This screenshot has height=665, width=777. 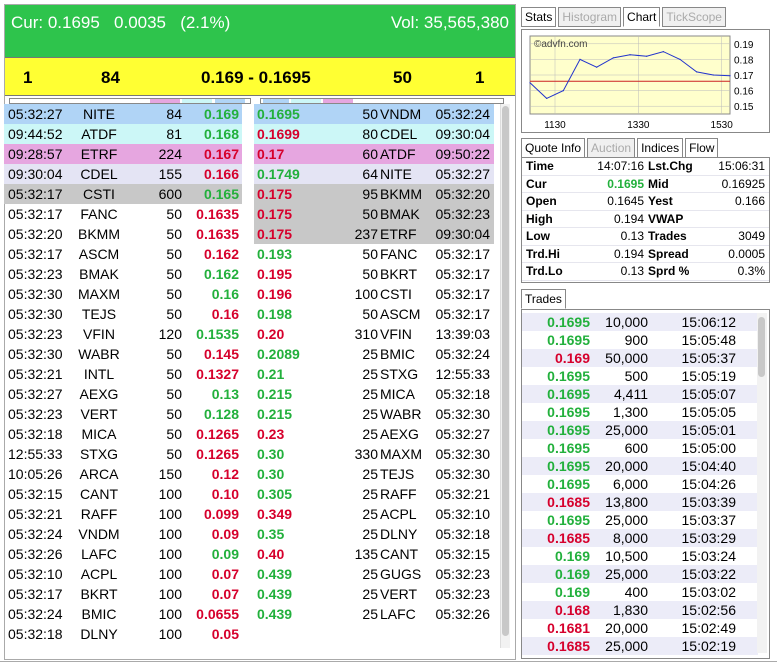 What do you see at coordinates (123, 314) in the screenshot?
I see `bid-row: 05:32:30 TEJS 50 0.16` at bounding box center [123, 314].